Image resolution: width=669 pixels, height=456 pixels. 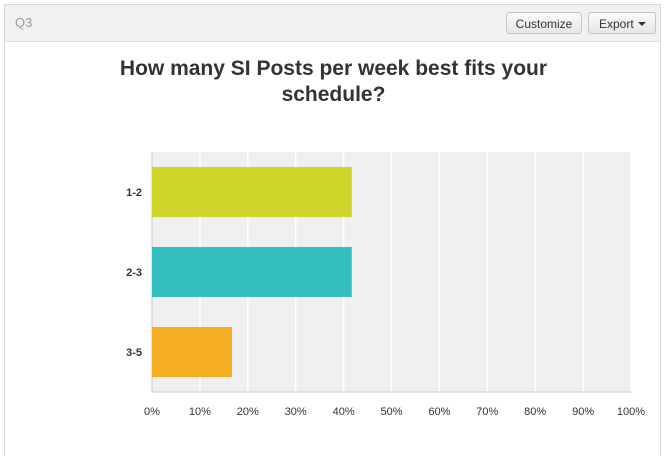 What do you see at coordinates (134, 193) in the screenshot?
I see `y-category-label: 1-2` at bounding box center [134, 193].